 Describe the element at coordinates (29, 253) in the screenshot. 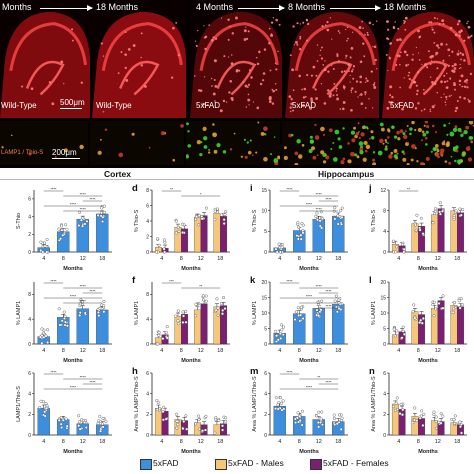

I see `y-tick-label: 0` at that location.